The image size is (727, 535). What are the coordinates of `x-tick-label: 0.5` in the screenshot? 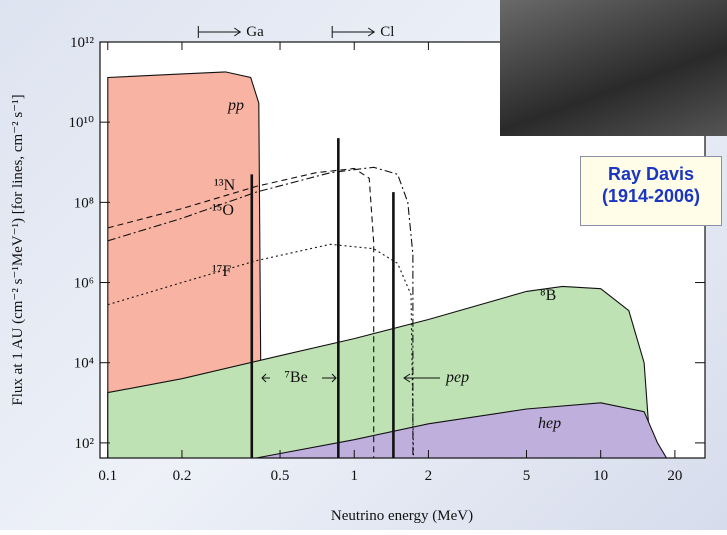 It's located at (280, 476).